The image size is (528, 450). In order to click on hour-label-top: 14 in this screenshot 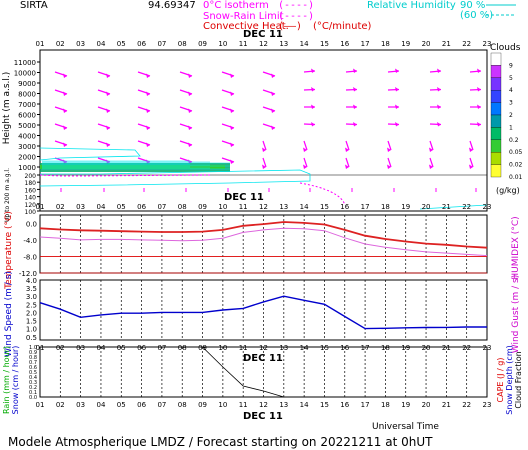, I will do `click(304, 44)`.